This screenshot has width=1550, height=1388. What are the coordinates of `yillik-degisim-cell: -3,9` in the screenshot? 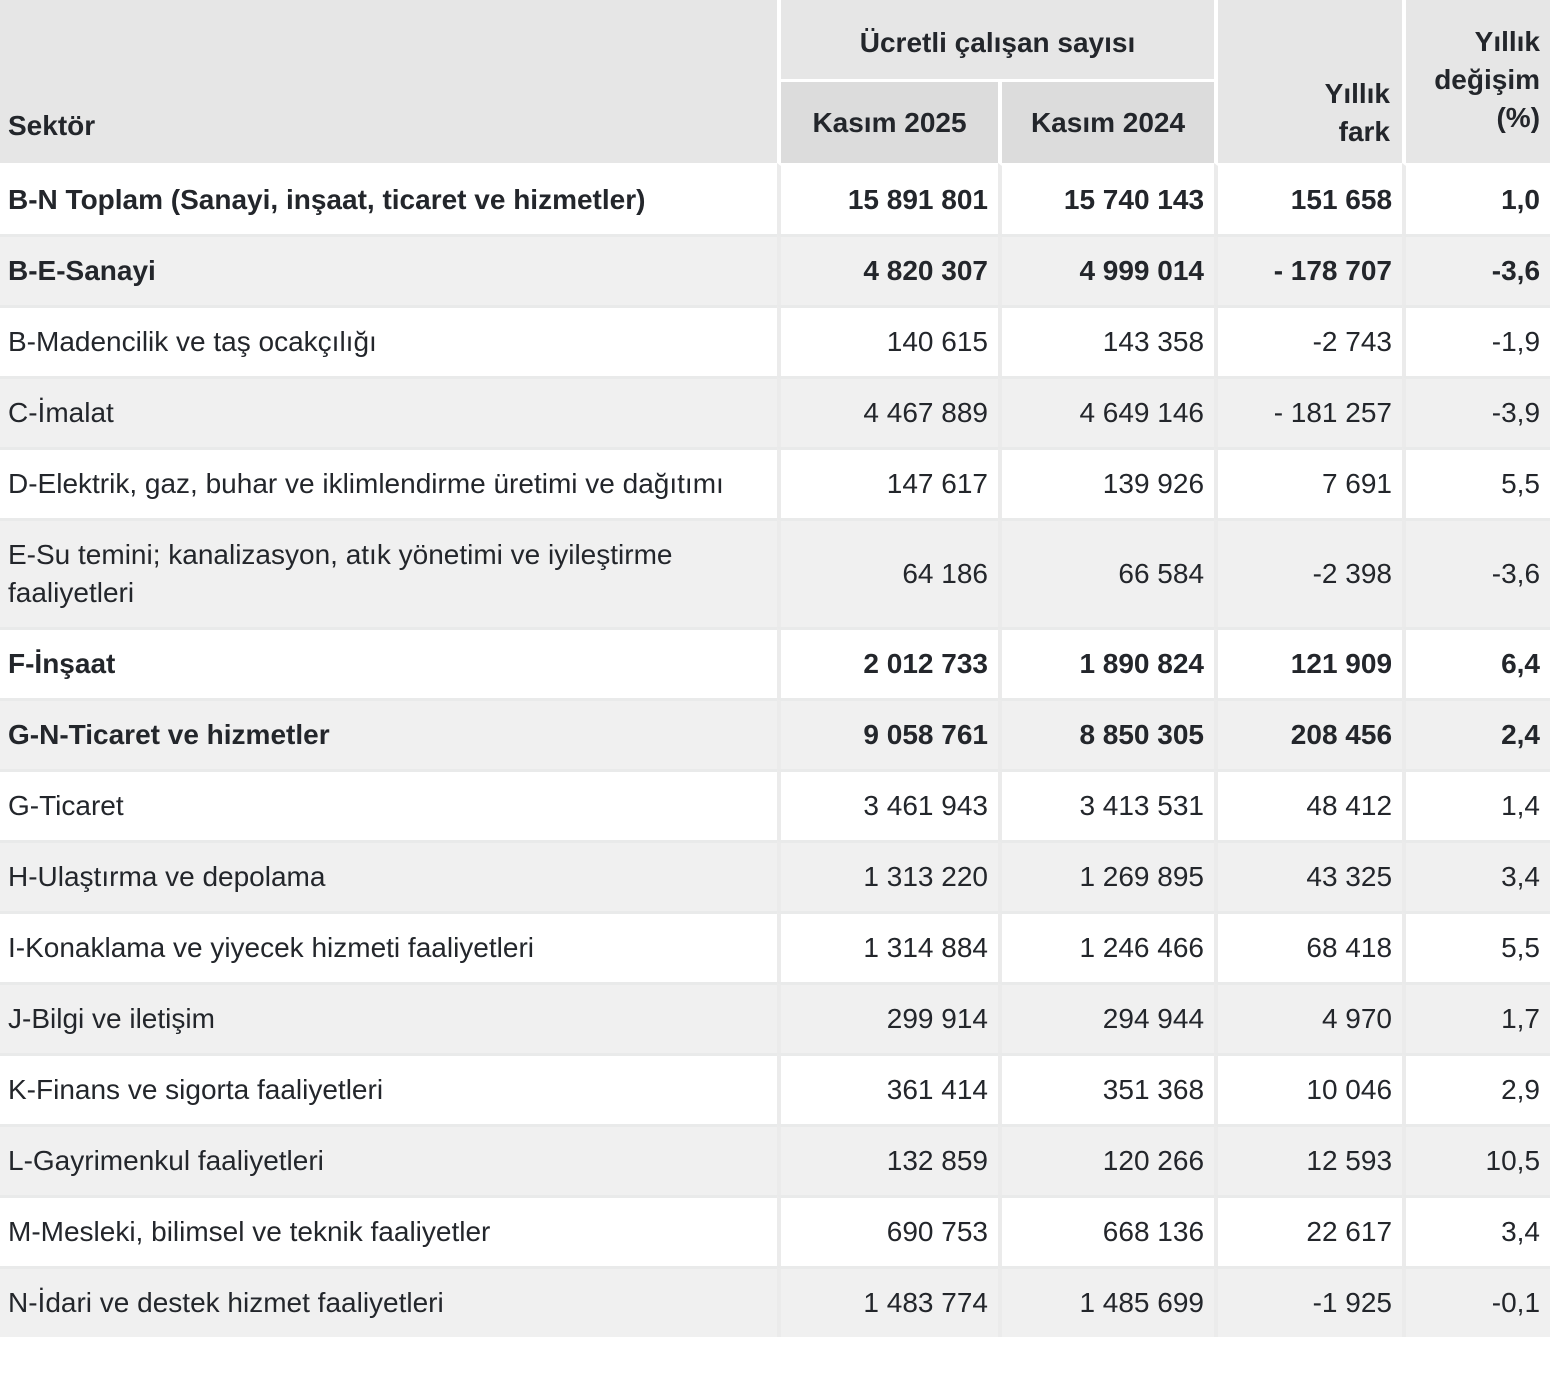 It's located at (1476, 411).